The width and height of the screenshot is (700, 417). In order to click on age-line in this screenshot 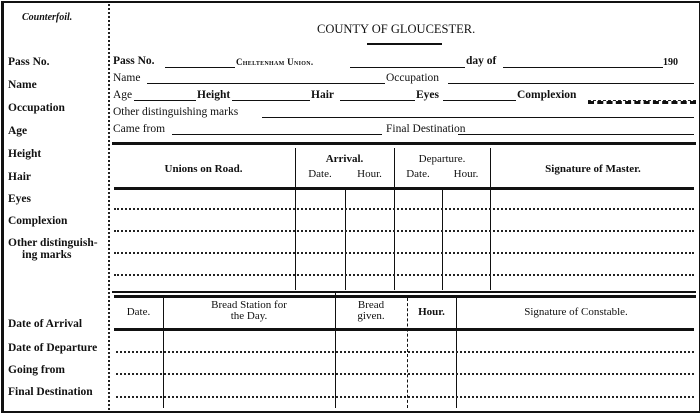, I will do `click(165, 100)`.